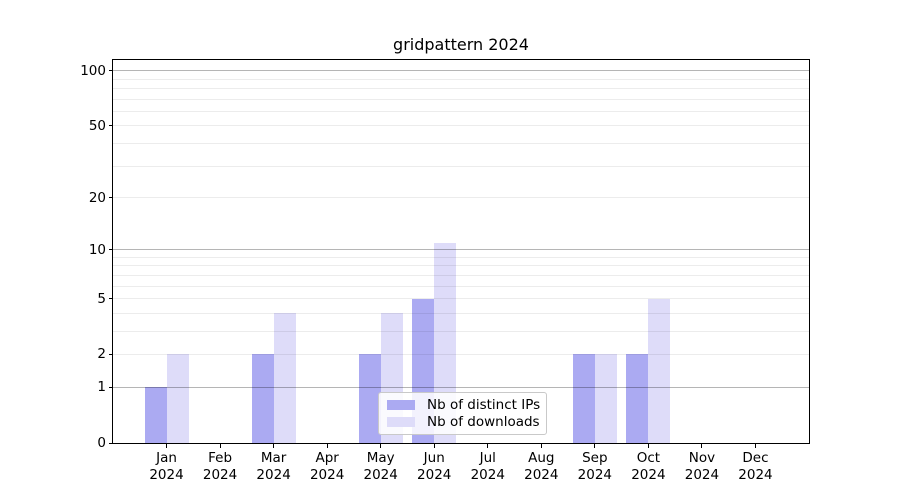 This screenshot has width=900, height=500. I want to click on x-tick-label: Jul 2024, so click(488, 466).